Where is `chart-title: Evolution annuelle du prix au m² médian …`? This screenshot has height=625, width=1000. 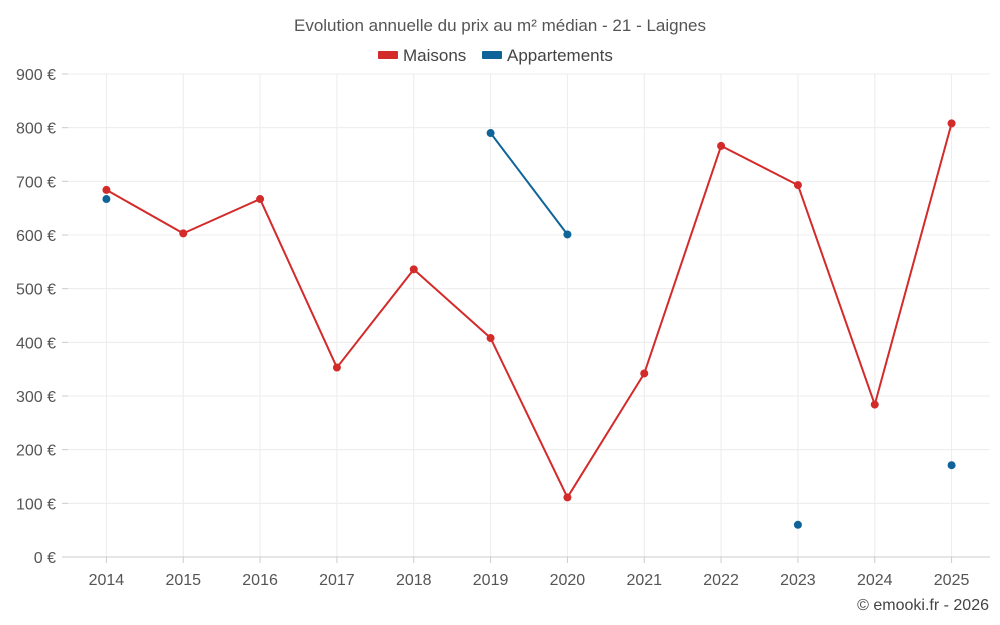 chart-title: Evolution annuelle du prix au m² médian … is located at coordinates (500, 25).